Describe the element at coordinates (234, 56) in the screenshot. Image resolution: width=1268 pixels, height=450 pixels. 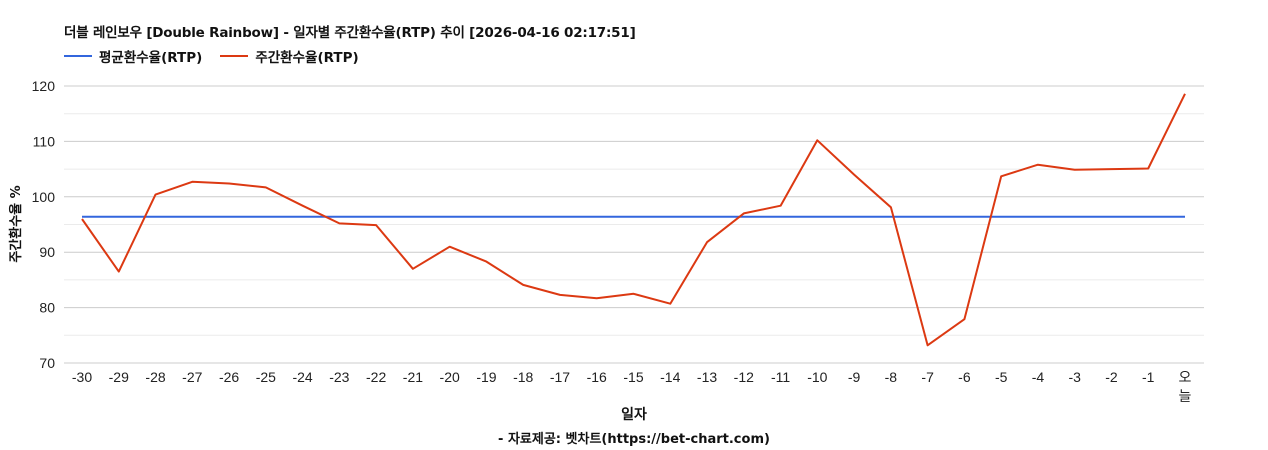
I see `legend-swatch-weekly` at that location.